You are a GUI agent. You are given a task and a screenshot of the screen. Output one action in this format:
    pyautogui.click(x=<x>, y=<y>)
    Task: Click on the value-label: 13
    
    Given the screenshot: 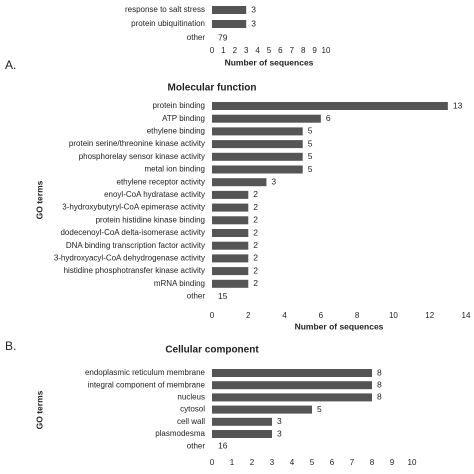 What is the action you would take?
    pyautogui.click(x=458, y=105)
    